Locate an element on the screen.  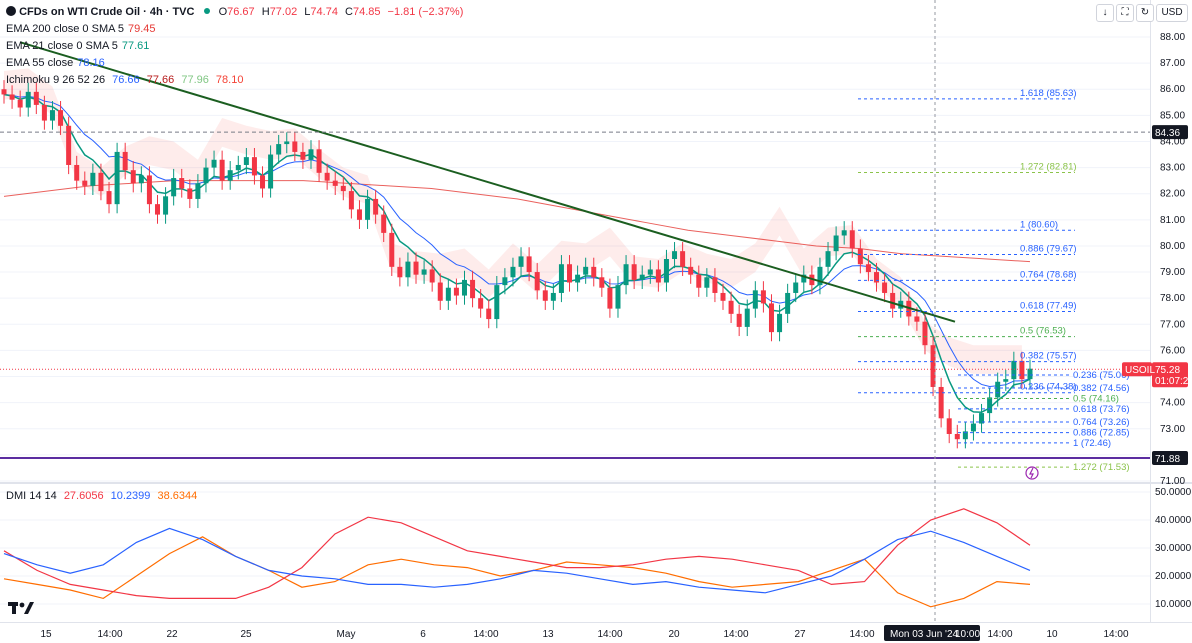
level-84-36-badge-text: 84.36 is located at coordinates (1167, 133).